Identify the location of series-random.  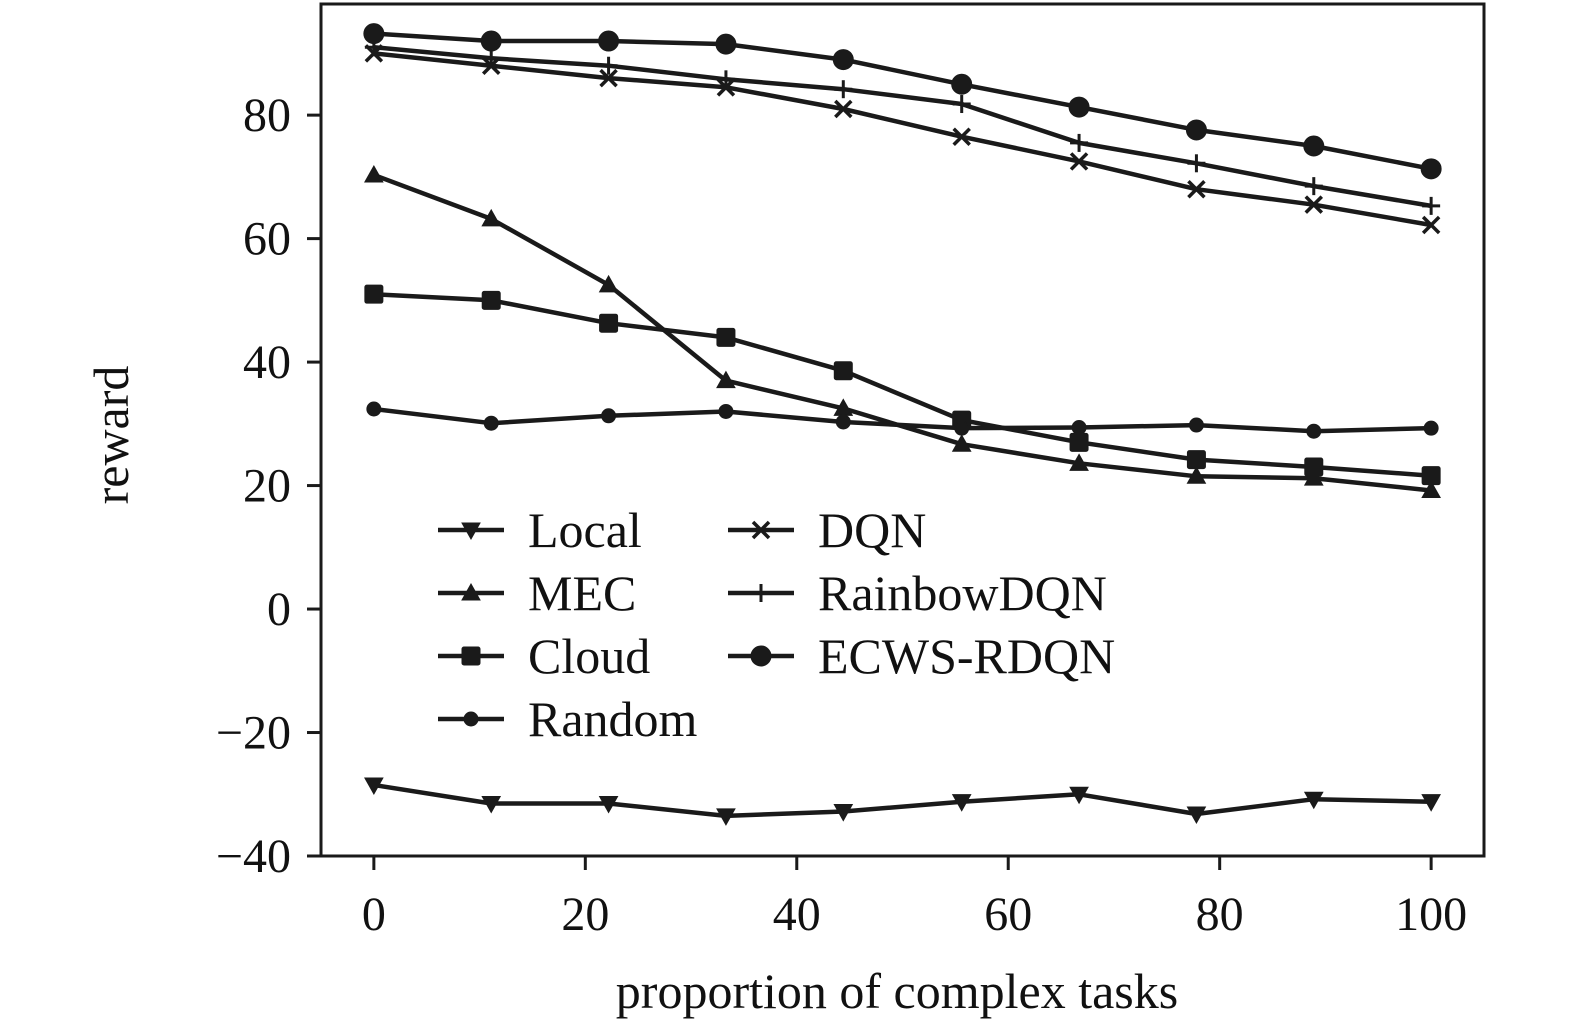
(902, 420).